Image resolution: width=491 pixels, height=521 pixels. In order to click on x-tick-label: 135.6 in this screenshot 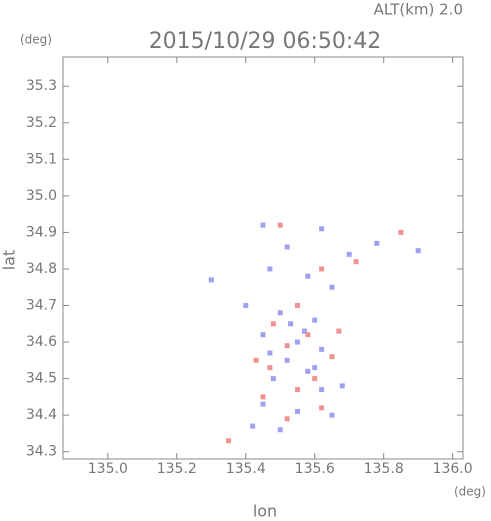, I will do `click(315, 469)`.